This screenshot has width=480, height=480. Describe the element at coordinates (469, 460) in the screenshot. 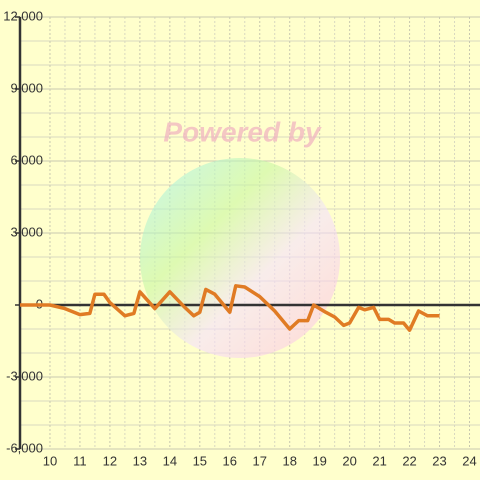

I see `x-tick-label: 24` at that location.